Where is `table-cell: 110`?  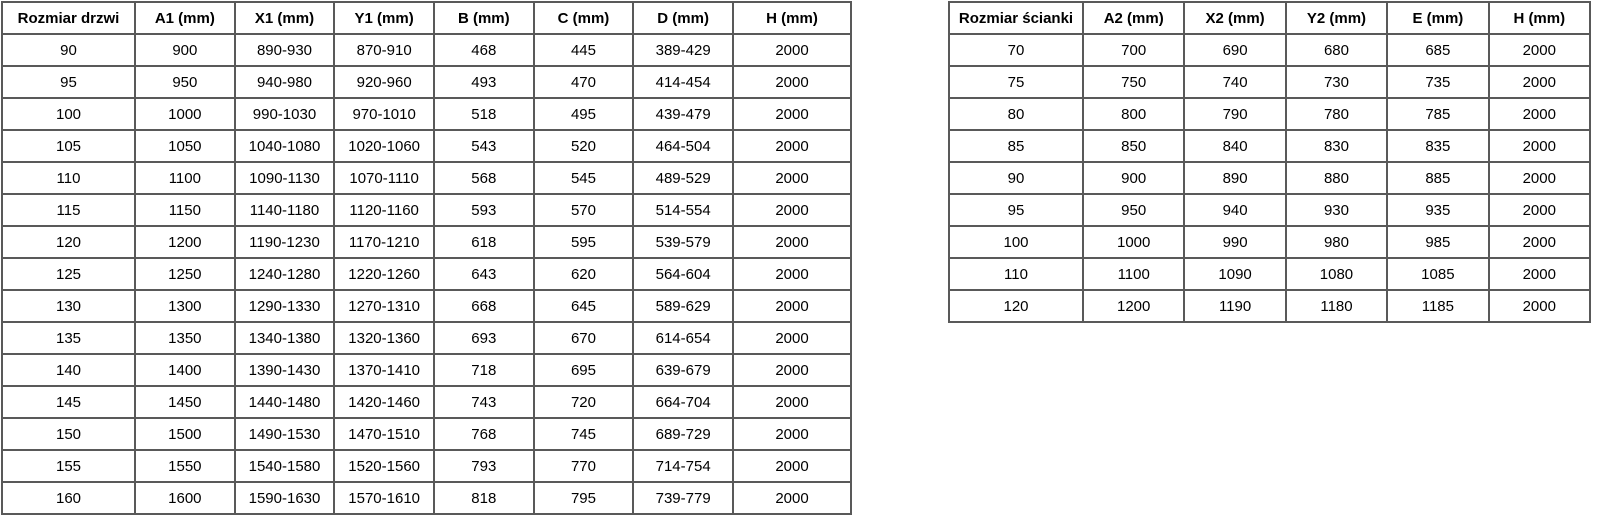 table-cell: 110 is located at coordinates (68, 178).